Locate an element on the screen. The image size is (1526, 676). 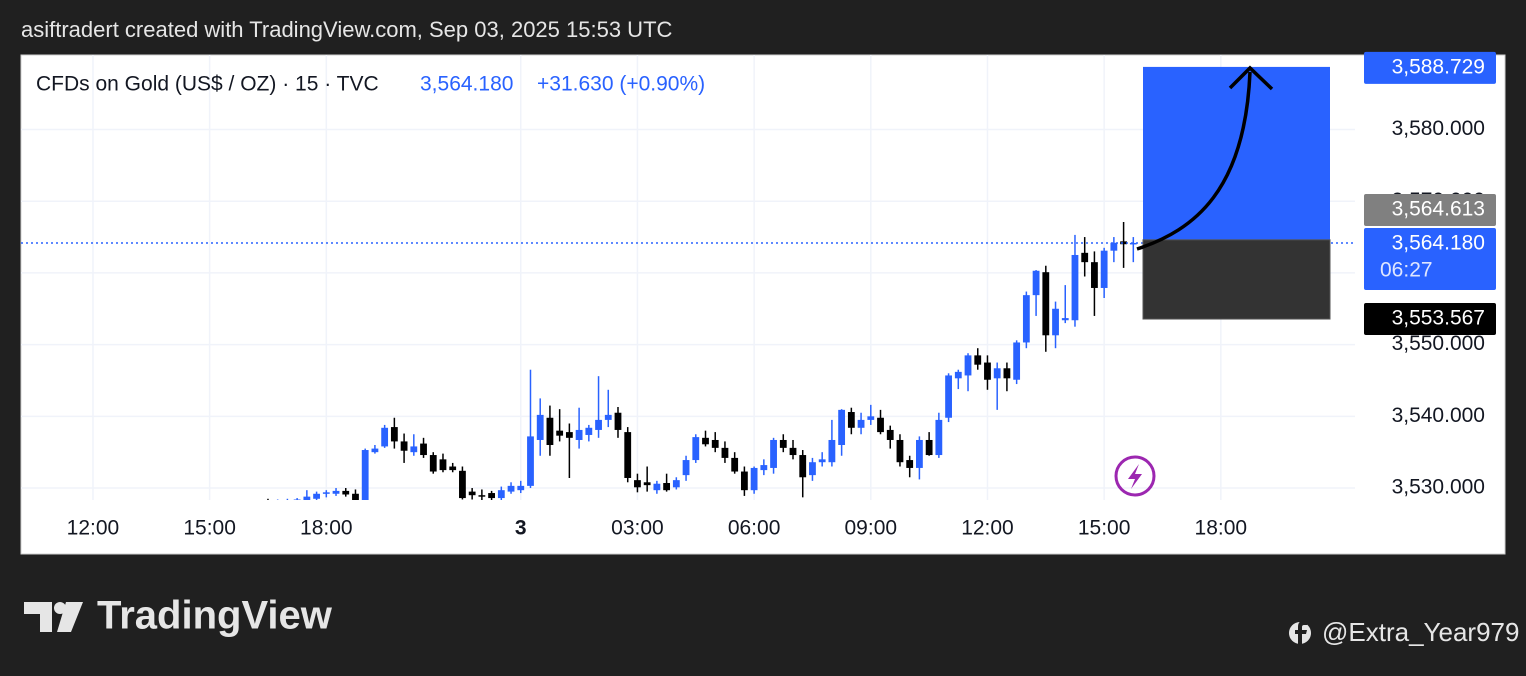
countdown: 06:27 is located at coordinates (1406, 270).